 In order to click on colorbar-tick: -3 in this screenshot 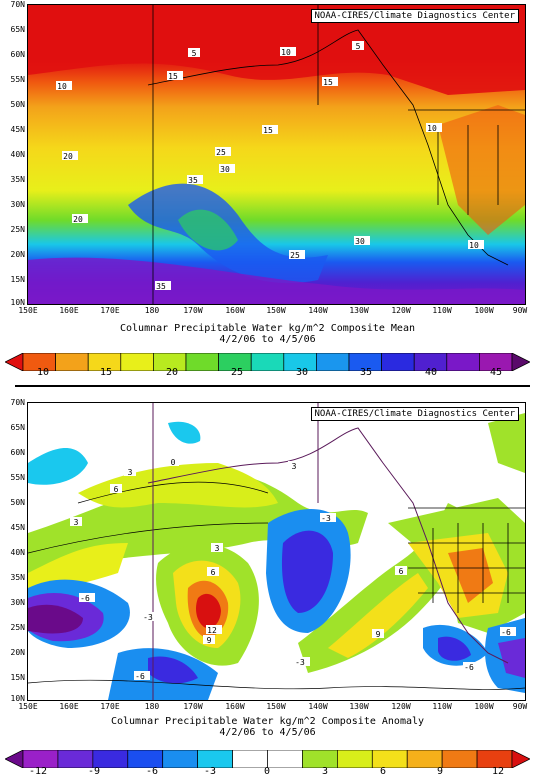, I will do `click(210, 771)`.